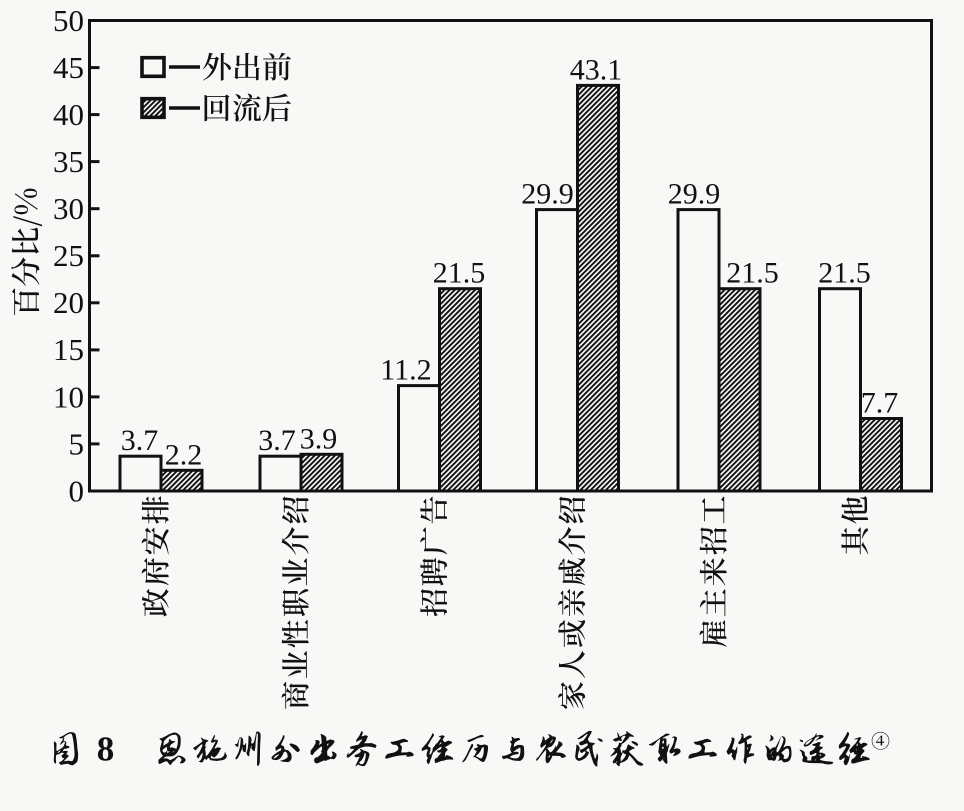  Describe the element at coordinates (68, 396) in the screenshot. I see `svg-text: 10` at that location.